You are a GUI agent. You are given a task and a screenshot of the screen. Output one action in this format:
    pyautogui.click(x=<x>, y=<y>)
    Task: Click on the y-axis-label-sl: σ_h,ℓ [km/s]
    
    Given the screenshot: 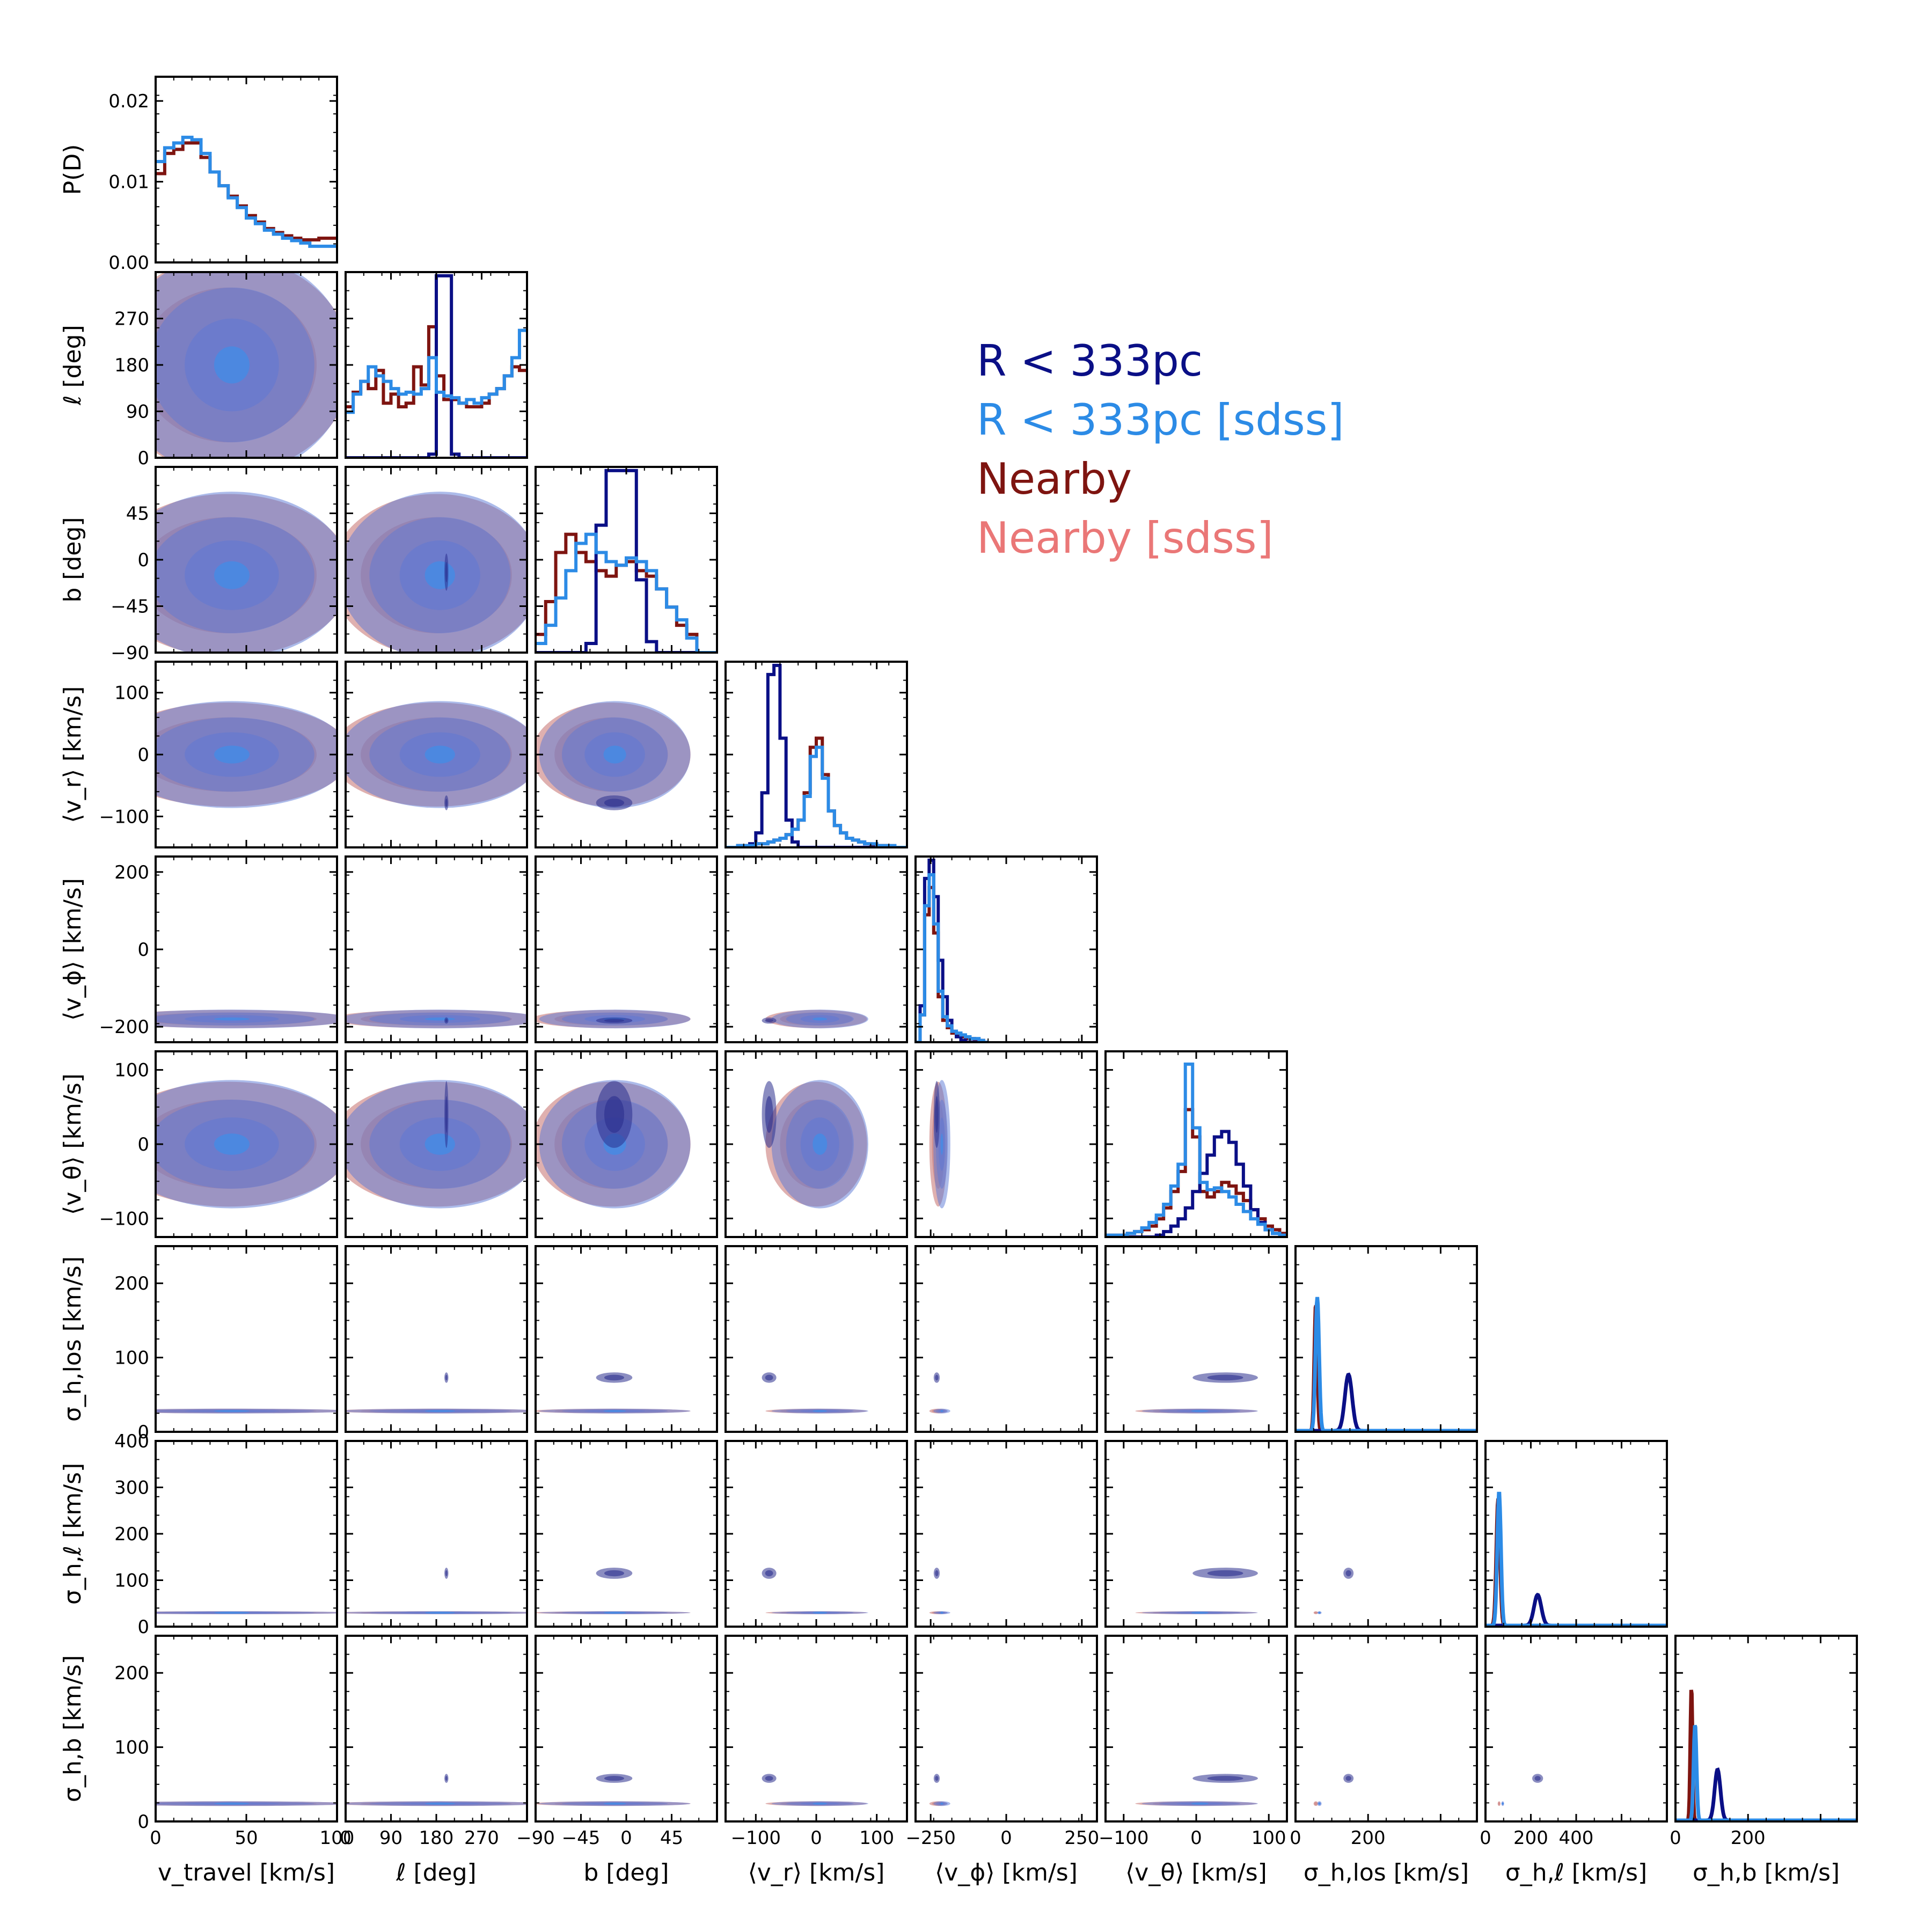 What is the action you would take?
    pyautogui.click(x=72, y=1534)
    